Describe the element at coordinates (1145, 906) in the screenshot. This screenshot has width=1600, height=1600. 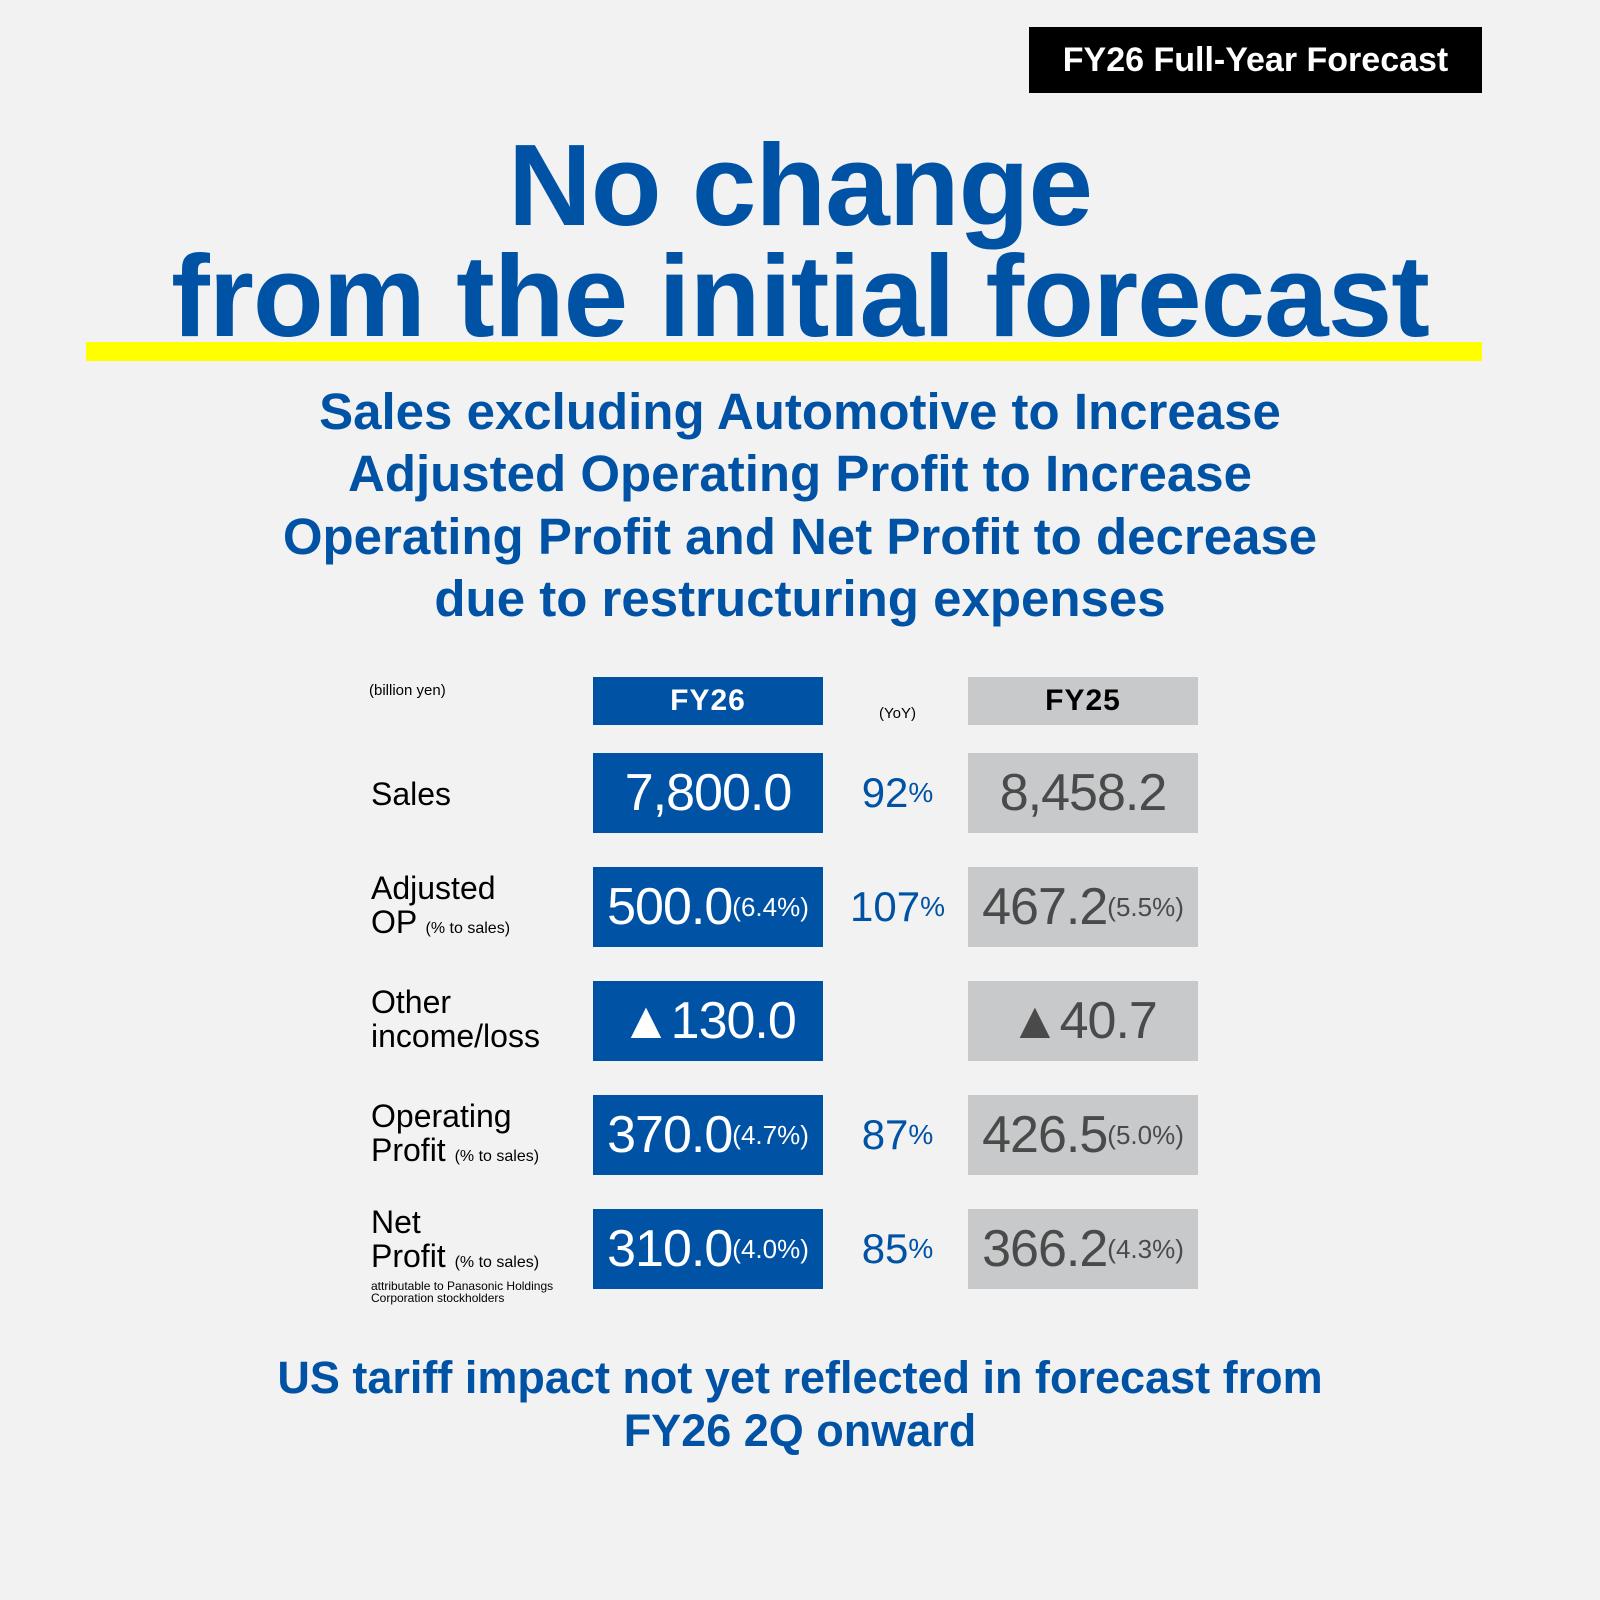
I see `fy25-percent: (5.5%)` at that location.